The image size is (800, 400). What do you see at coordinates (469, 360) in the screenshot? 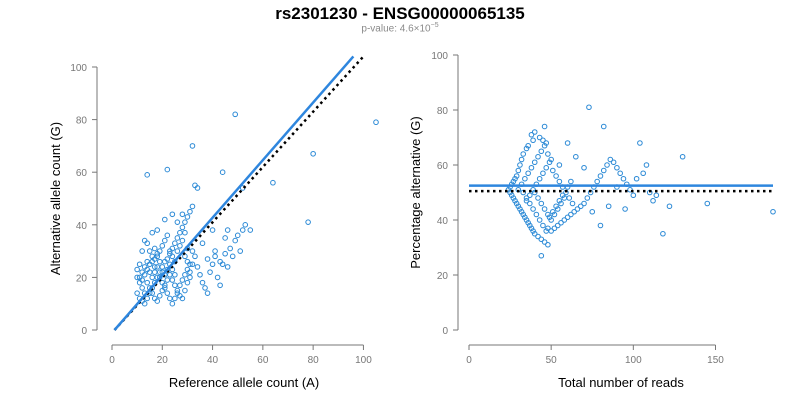
I see `right-x-tick-label: 0` at bounding box center [469, 360].